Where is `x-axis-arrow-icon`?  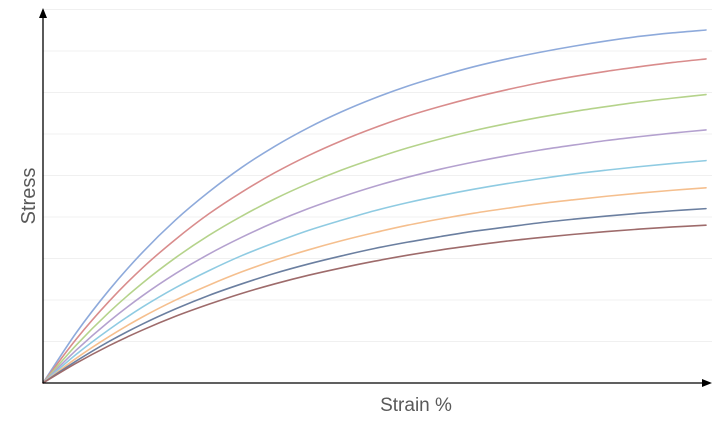
x-axis-arrow-icon is located at coordinates (707, 383).